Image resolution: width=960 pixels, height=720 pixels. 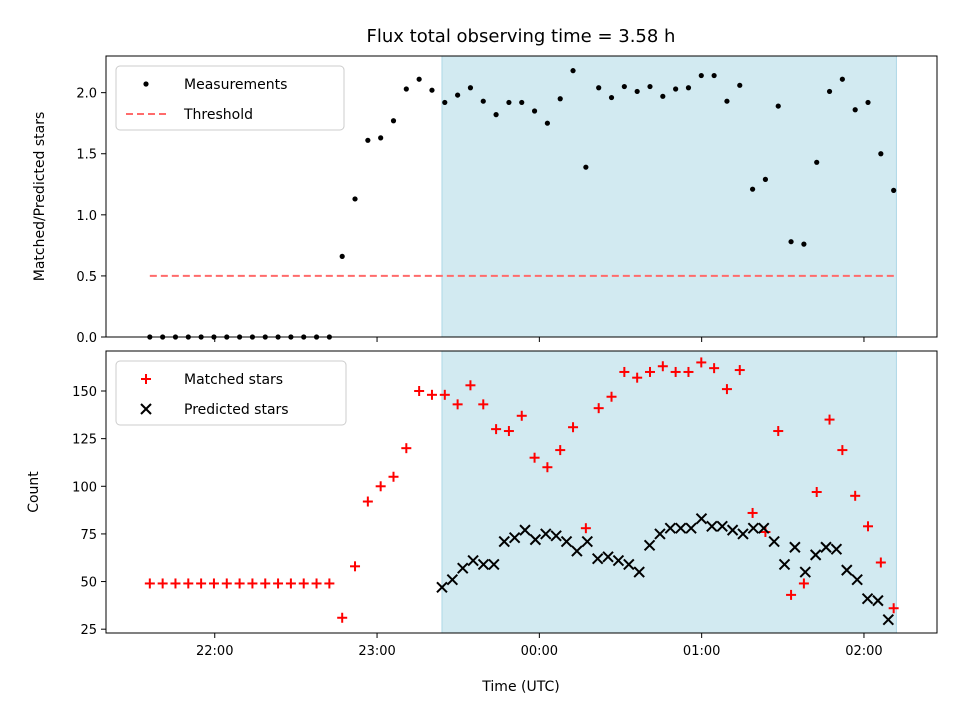 I want to click on y-tick-label: 150, so click(x=84, y=392).